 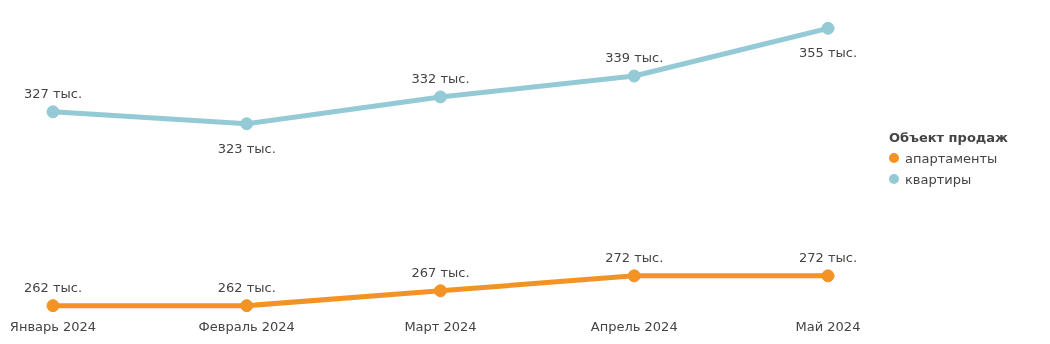 What do you see at coordinates (246, 148) in the screenshot?
I see `data-label: 323 тыс.` at bounding box center [246, 148].